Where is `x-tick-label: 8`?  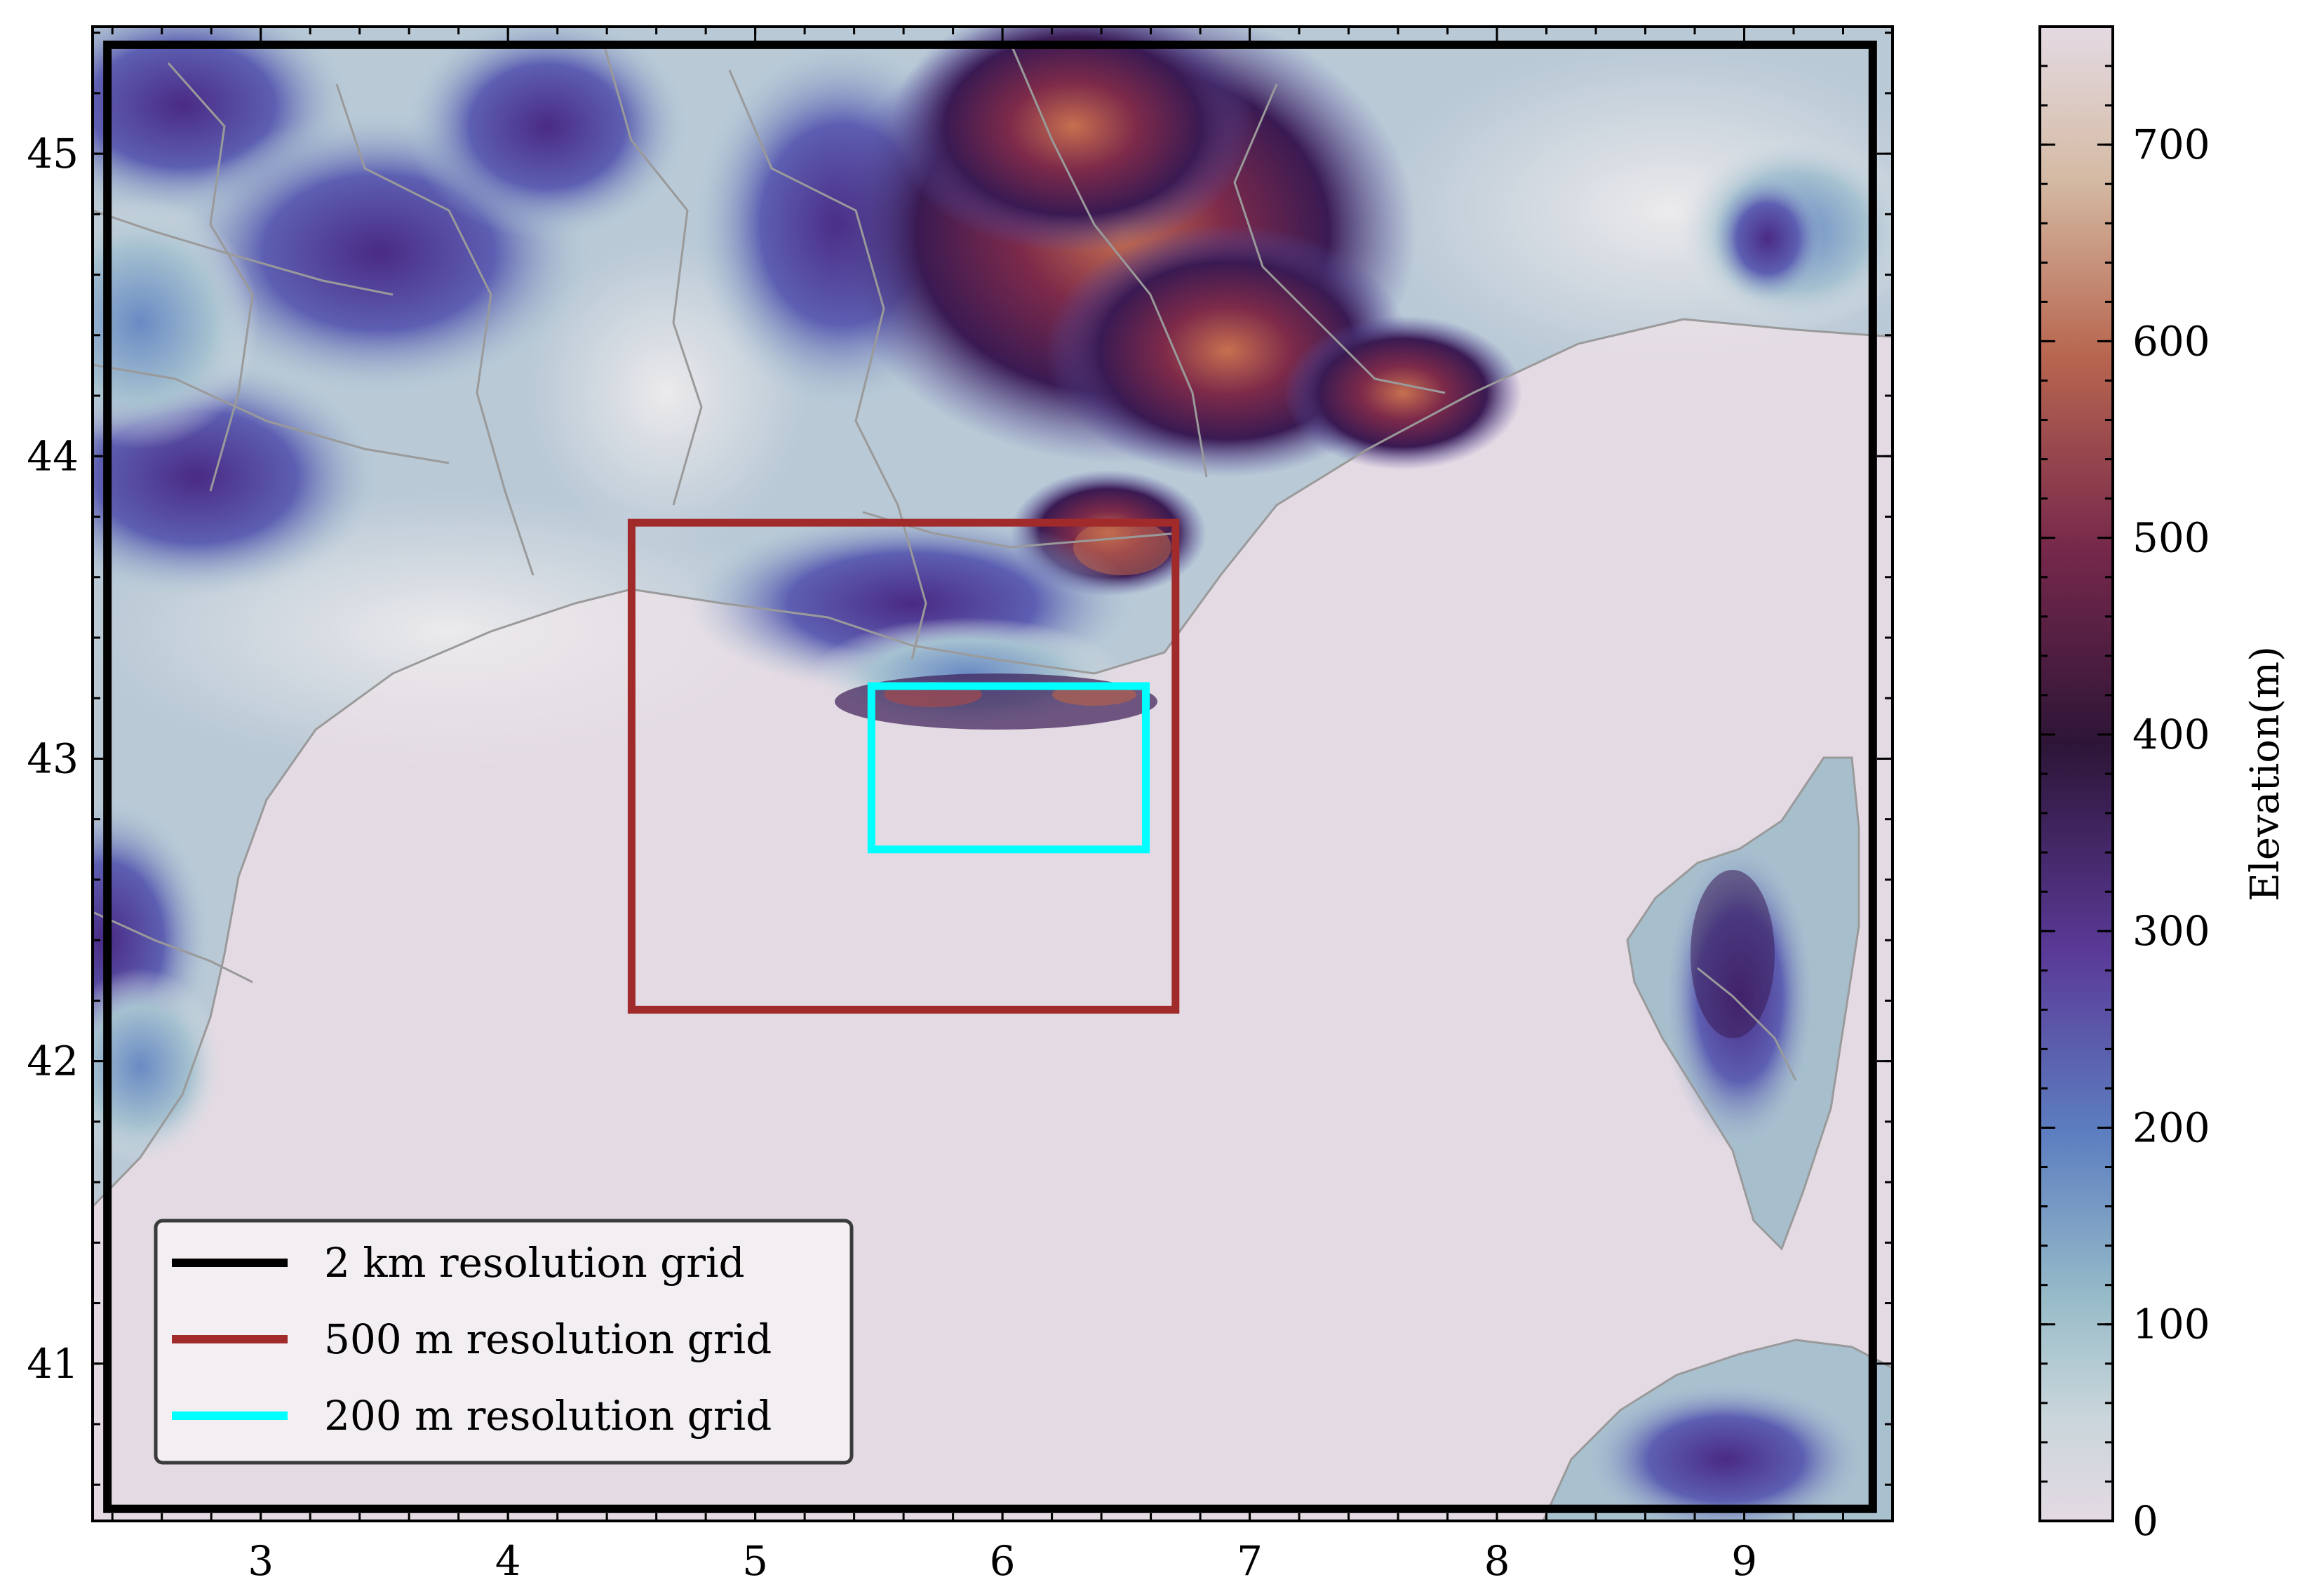
x-tick-label: 8 is located at coordinates (1497, 1561).